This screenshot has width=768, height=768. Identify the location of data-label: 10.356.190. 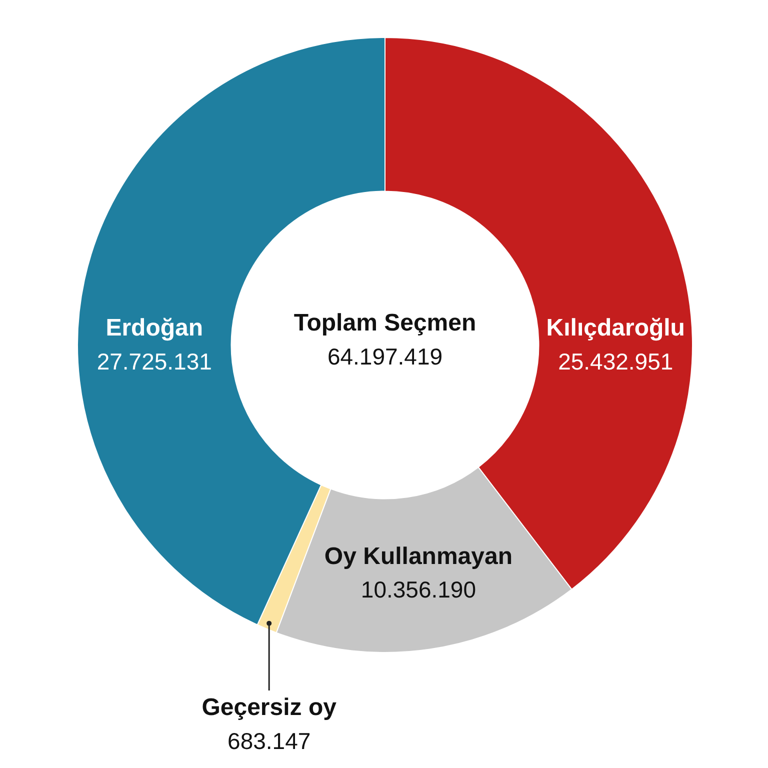
(418, 589).